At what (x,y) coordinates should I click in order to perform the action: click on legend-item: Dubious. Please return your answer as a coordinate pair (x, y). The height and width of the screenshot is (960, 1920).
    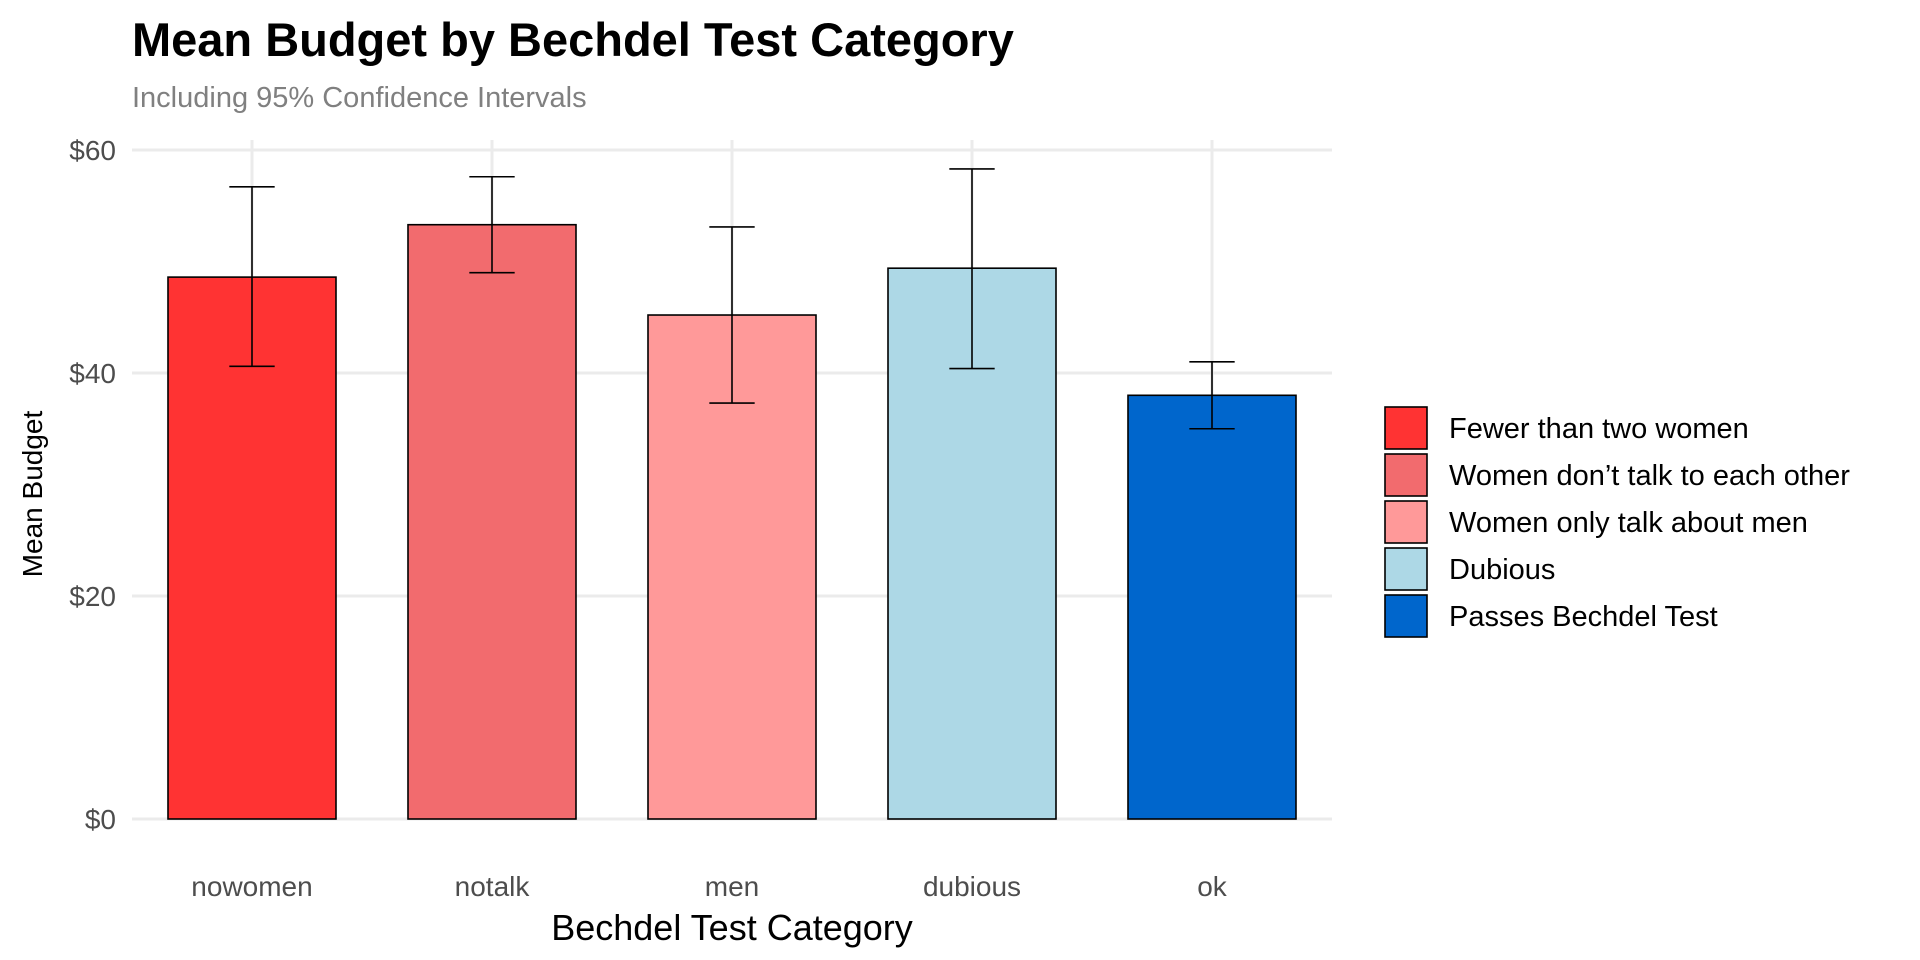
    Looking at the image, I should click on (1469, 569).